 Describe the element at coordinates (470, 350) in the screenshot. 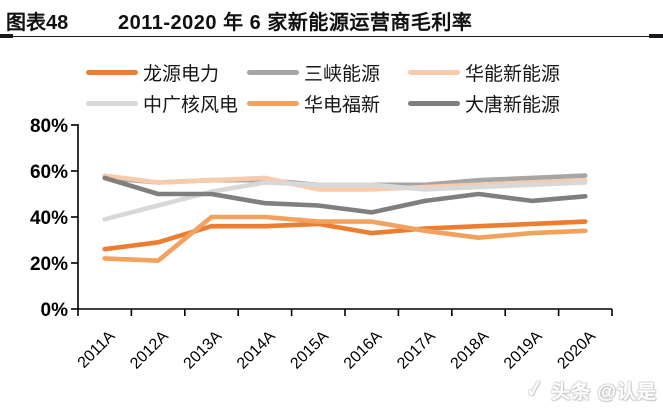

I see `x-axis-label: 2018A` at that location.